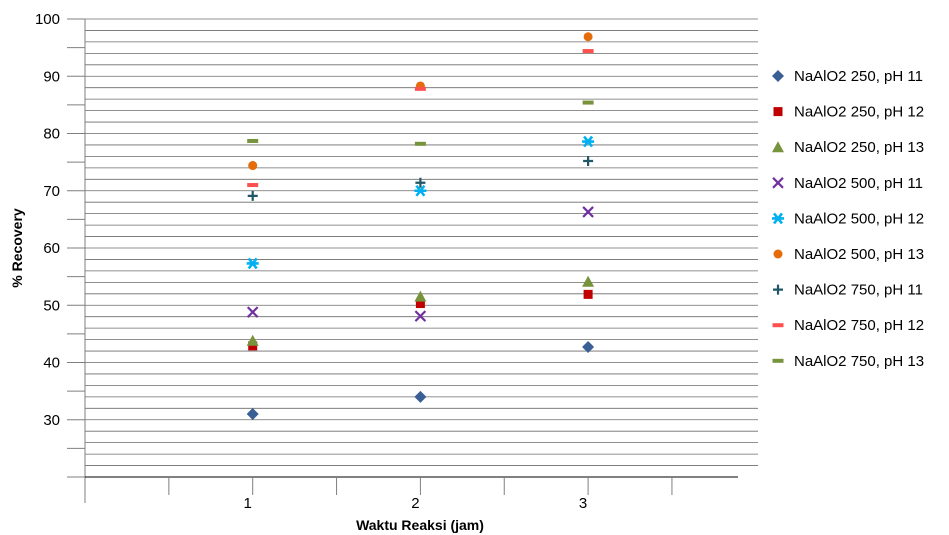 This screenshot has width=949, height=535. I want to click on legend-item: NaAlO2 750, pH 11, so click(848, 290).